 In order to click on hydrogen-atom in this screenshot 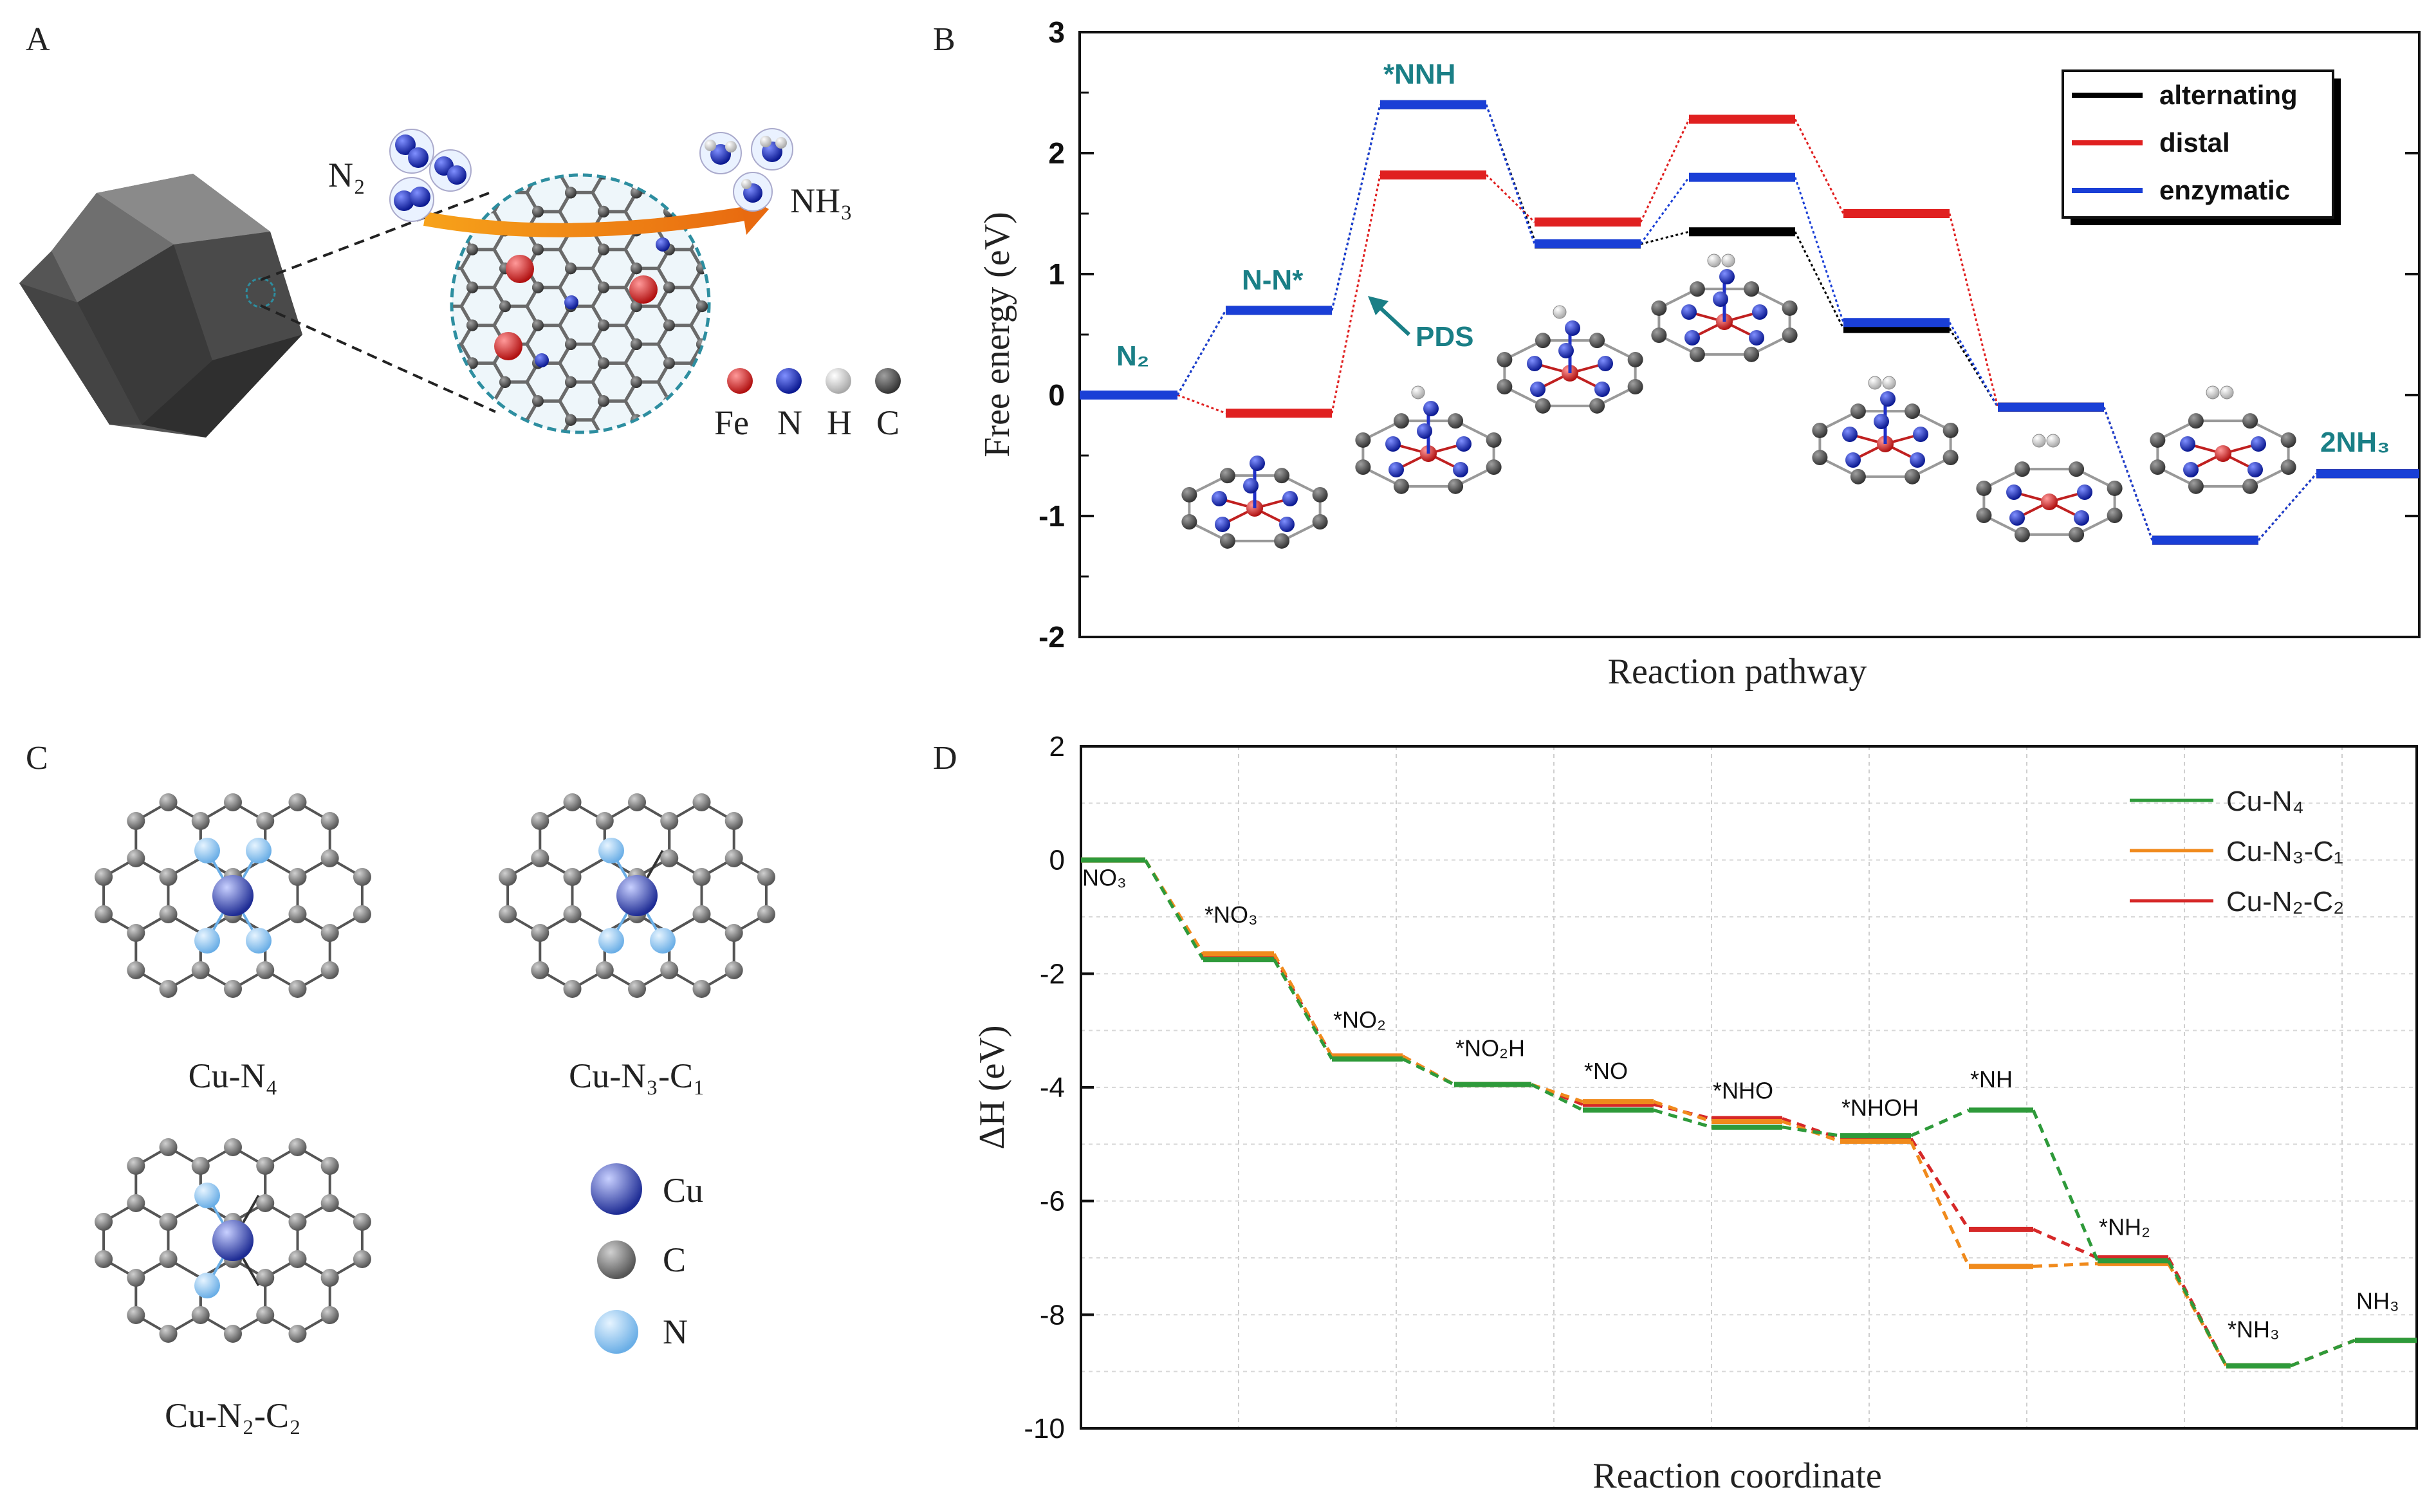, I will do `click(1418, 392)`.